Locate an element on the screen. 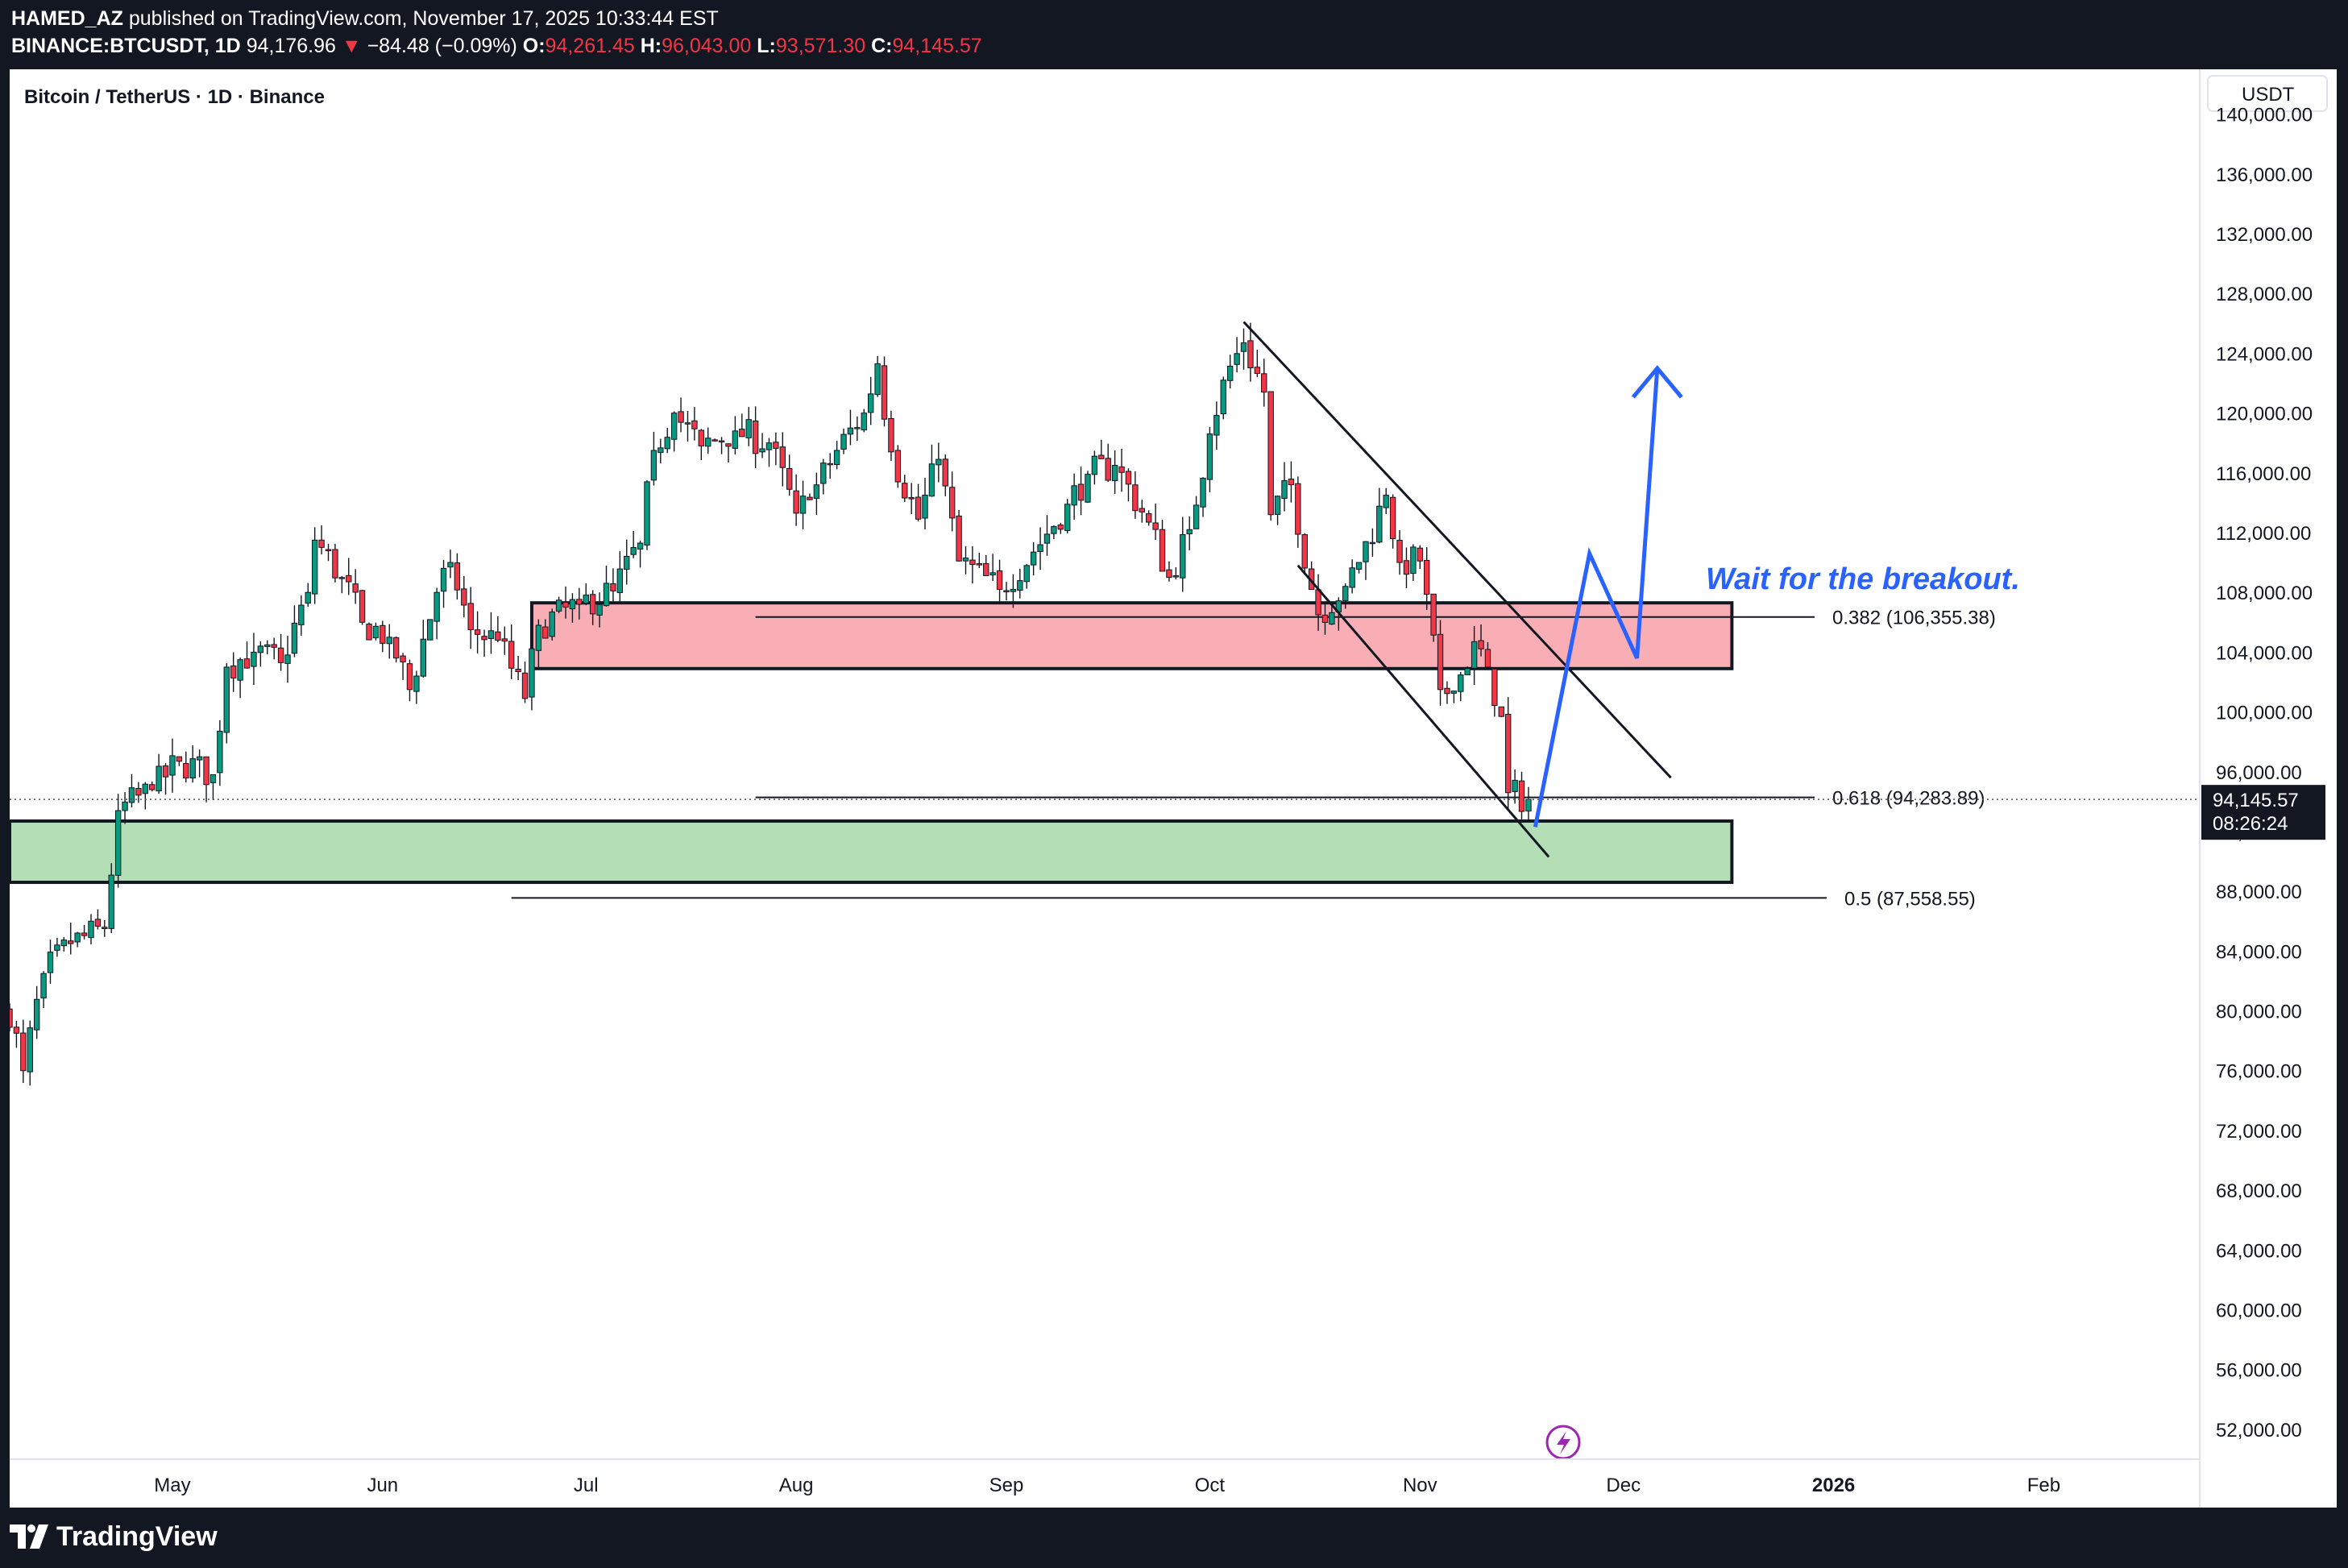 Image resolution: width=2348 pixels, height=1568 pixels. fib-level-0.5-label: 0.5 (87,558.55) is located at coordinates (1910, 899).